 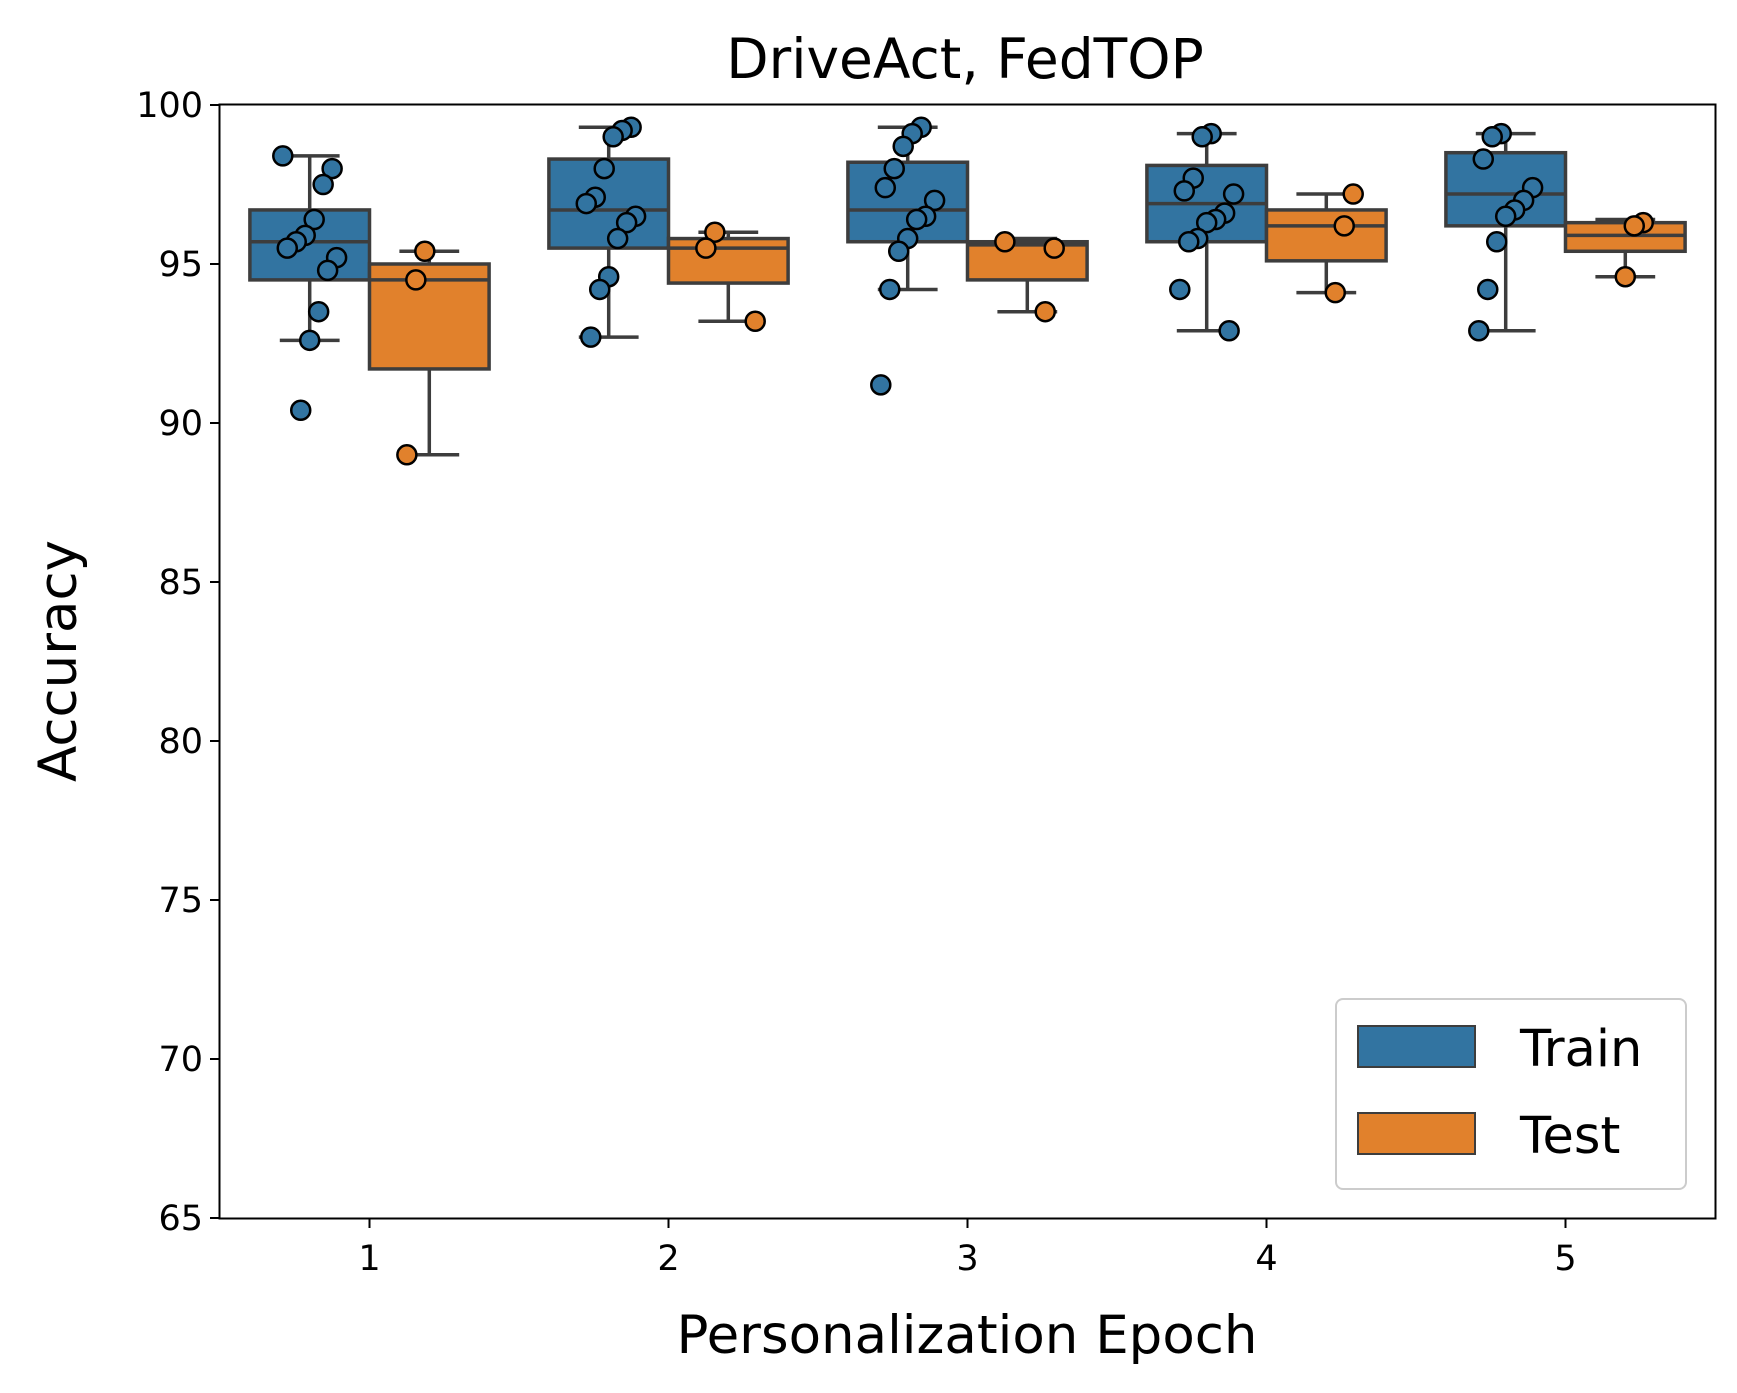 What do you see at coordinates (1511, 1094) in the screenshot?
I see `legend: Train Test` at bounding box center [1511, 1094].